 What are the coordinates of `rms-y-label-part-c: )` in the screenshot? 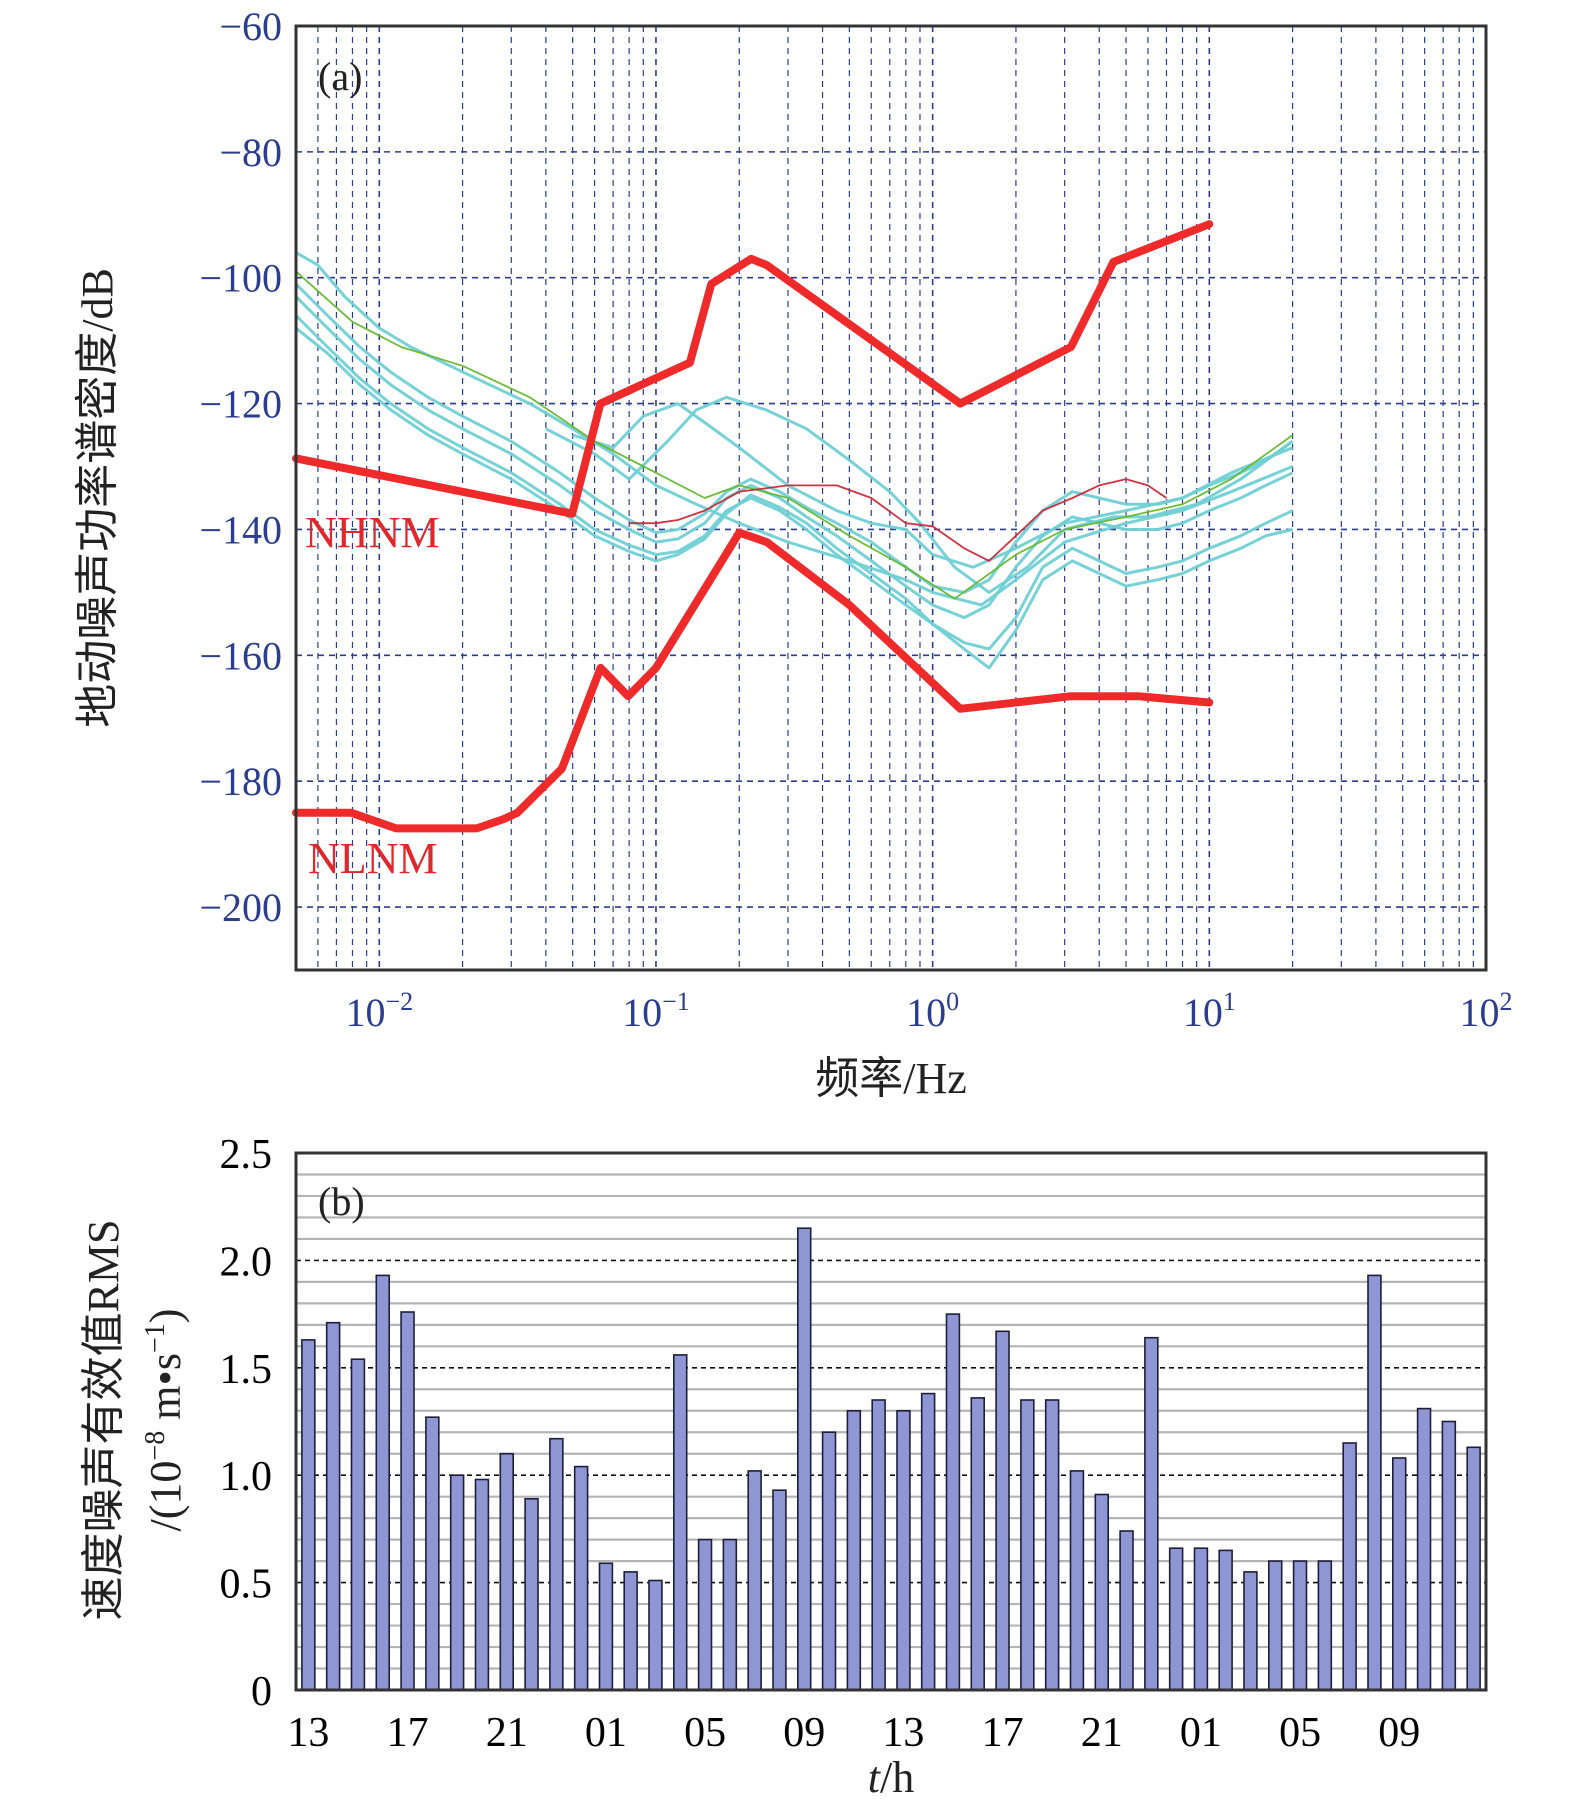 It's located at (165, 1316).